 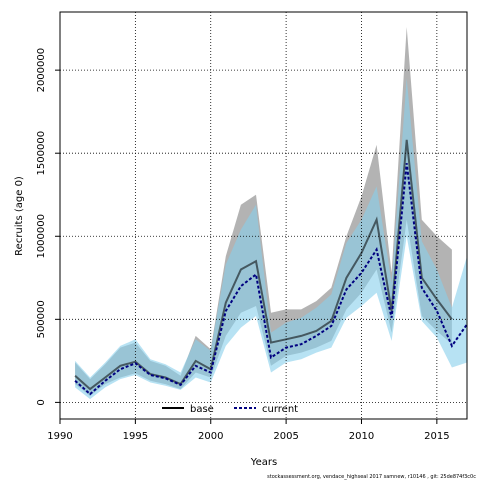 What do you see at coordinates (48, 227) in the screenshot?
I see `y-axis: 0 500000 1000000 1500000 2000000` at bounding box center [48, 227].